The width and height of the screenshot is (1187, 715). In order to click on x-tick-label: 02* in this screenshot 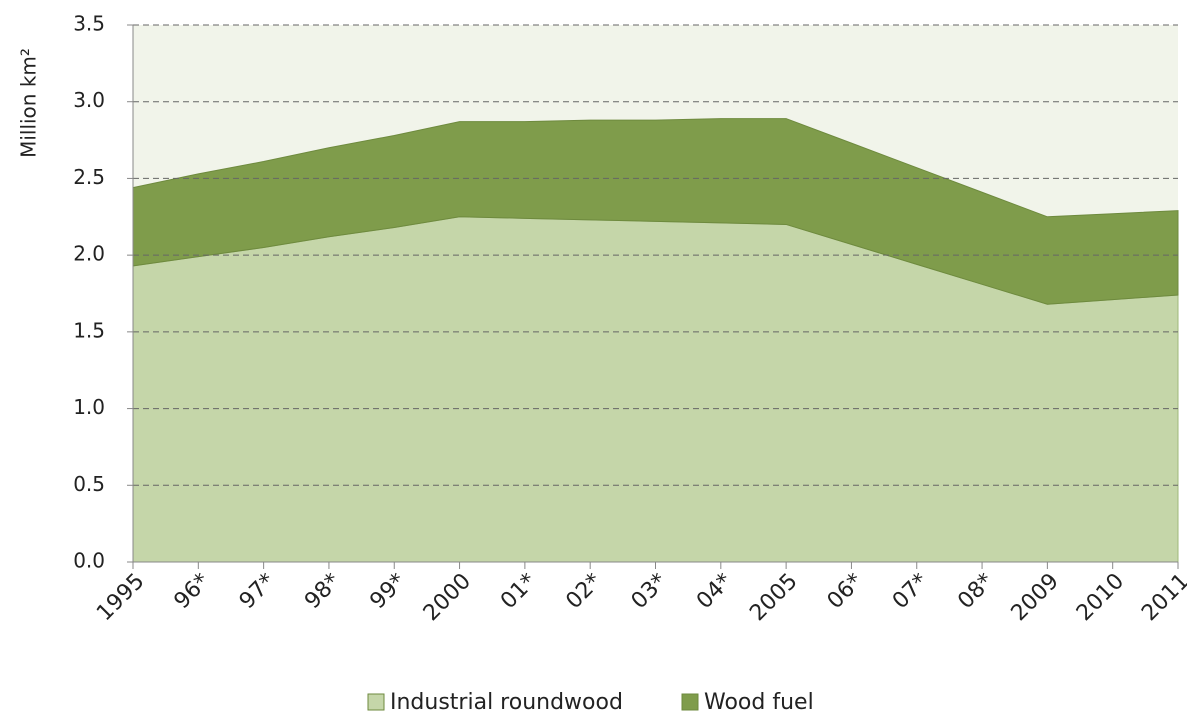, I will do `click(583, 591)`.